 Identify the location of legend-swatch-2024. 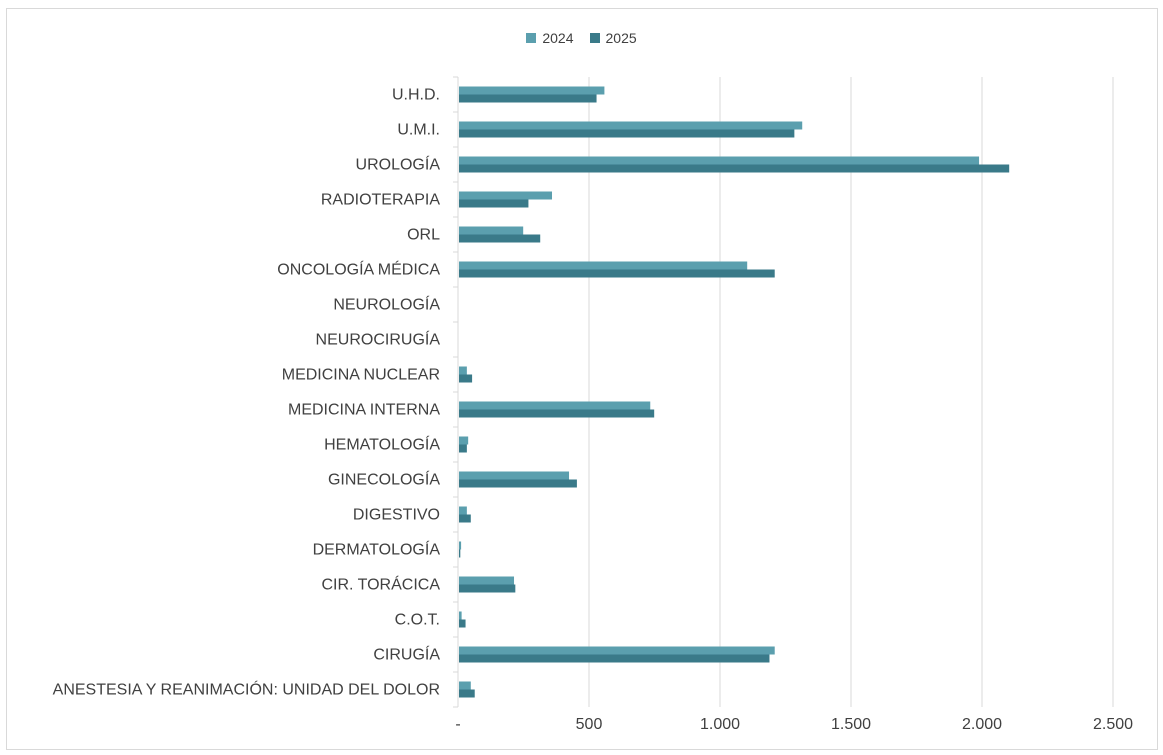
(531, 38).